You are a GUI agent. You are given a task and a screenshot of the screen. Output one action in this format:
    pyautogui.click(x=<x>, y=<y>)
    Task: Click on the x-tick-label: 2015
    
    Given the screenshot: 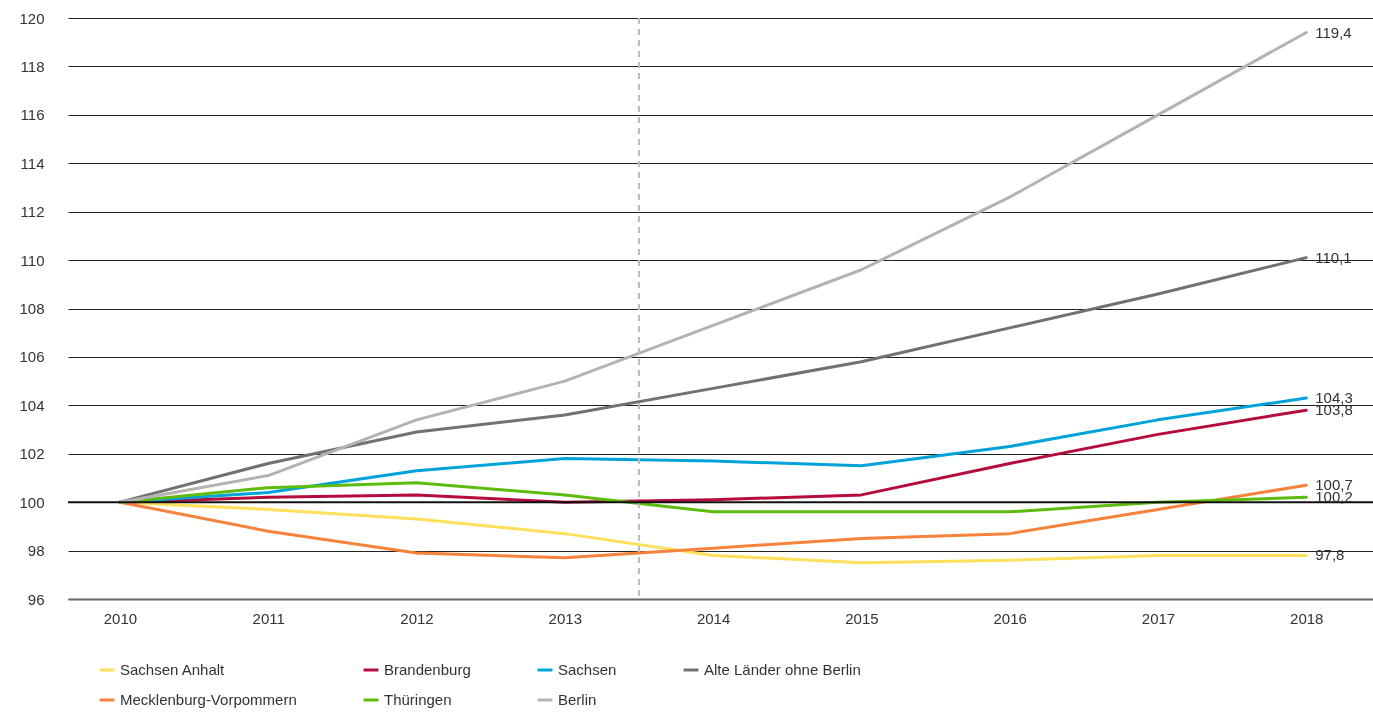 What is the action you would take?
    pyautogui.click(x=862, y=618)
    